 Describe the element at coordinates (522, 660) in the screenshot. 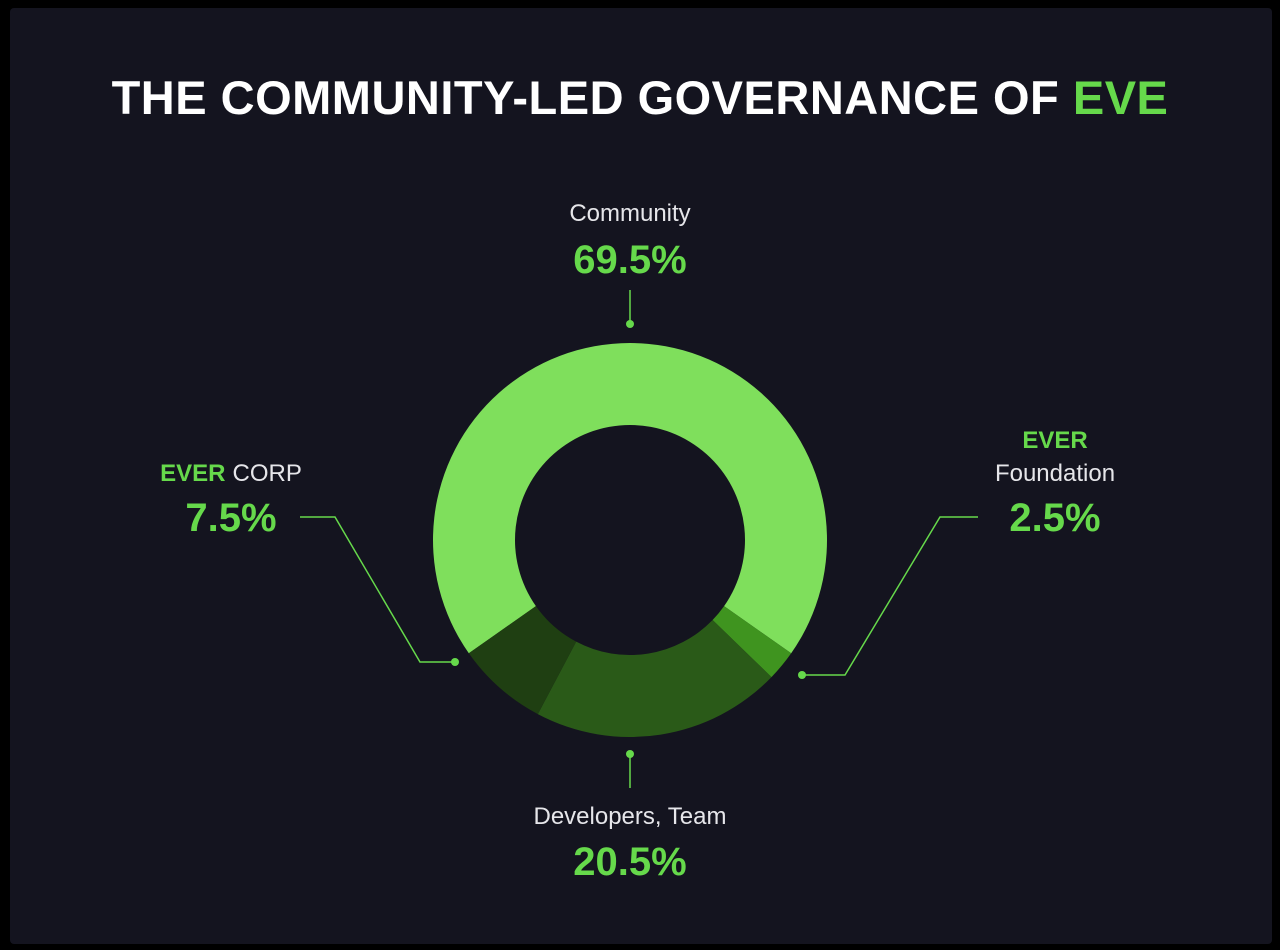

I see `slice-ever-corp` at that location.